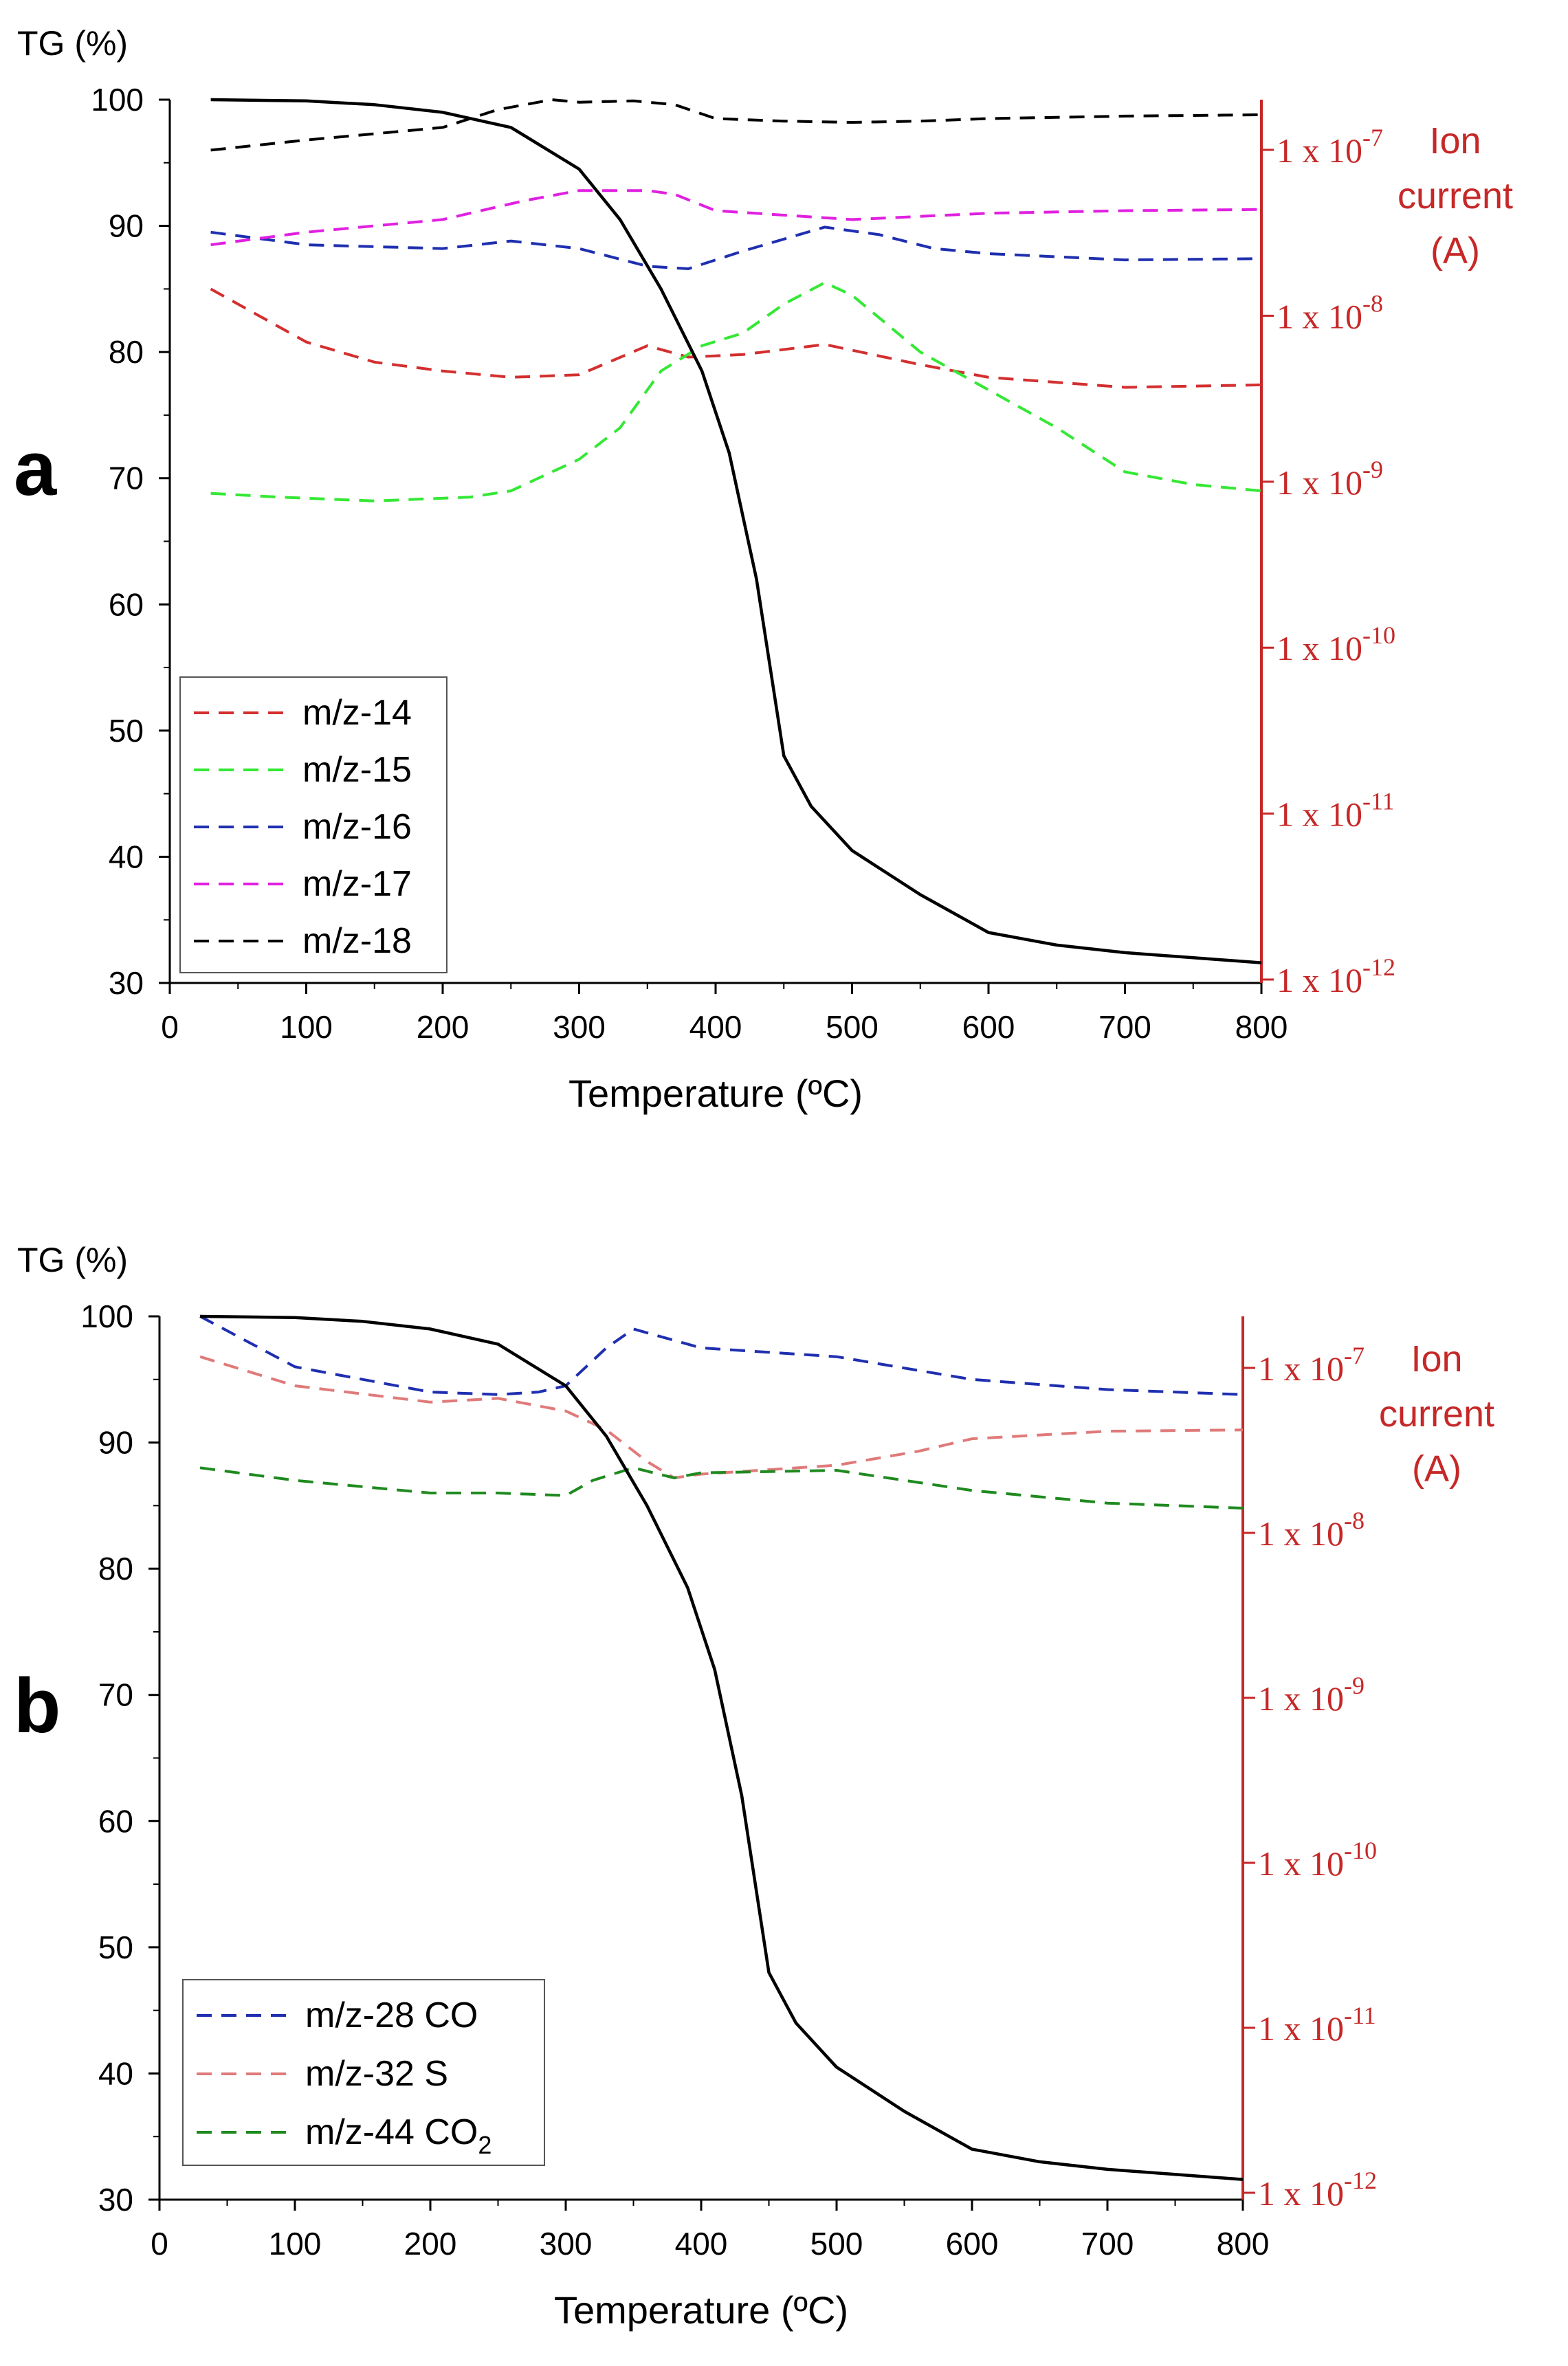 Image resolution: width=1568 pixels, height=2366 pixels. What do you see at coordinates (392, 2132) in the screenshot?
I see `legend-label-base: m/z-44 CO` at bounding box center [392, 2132].